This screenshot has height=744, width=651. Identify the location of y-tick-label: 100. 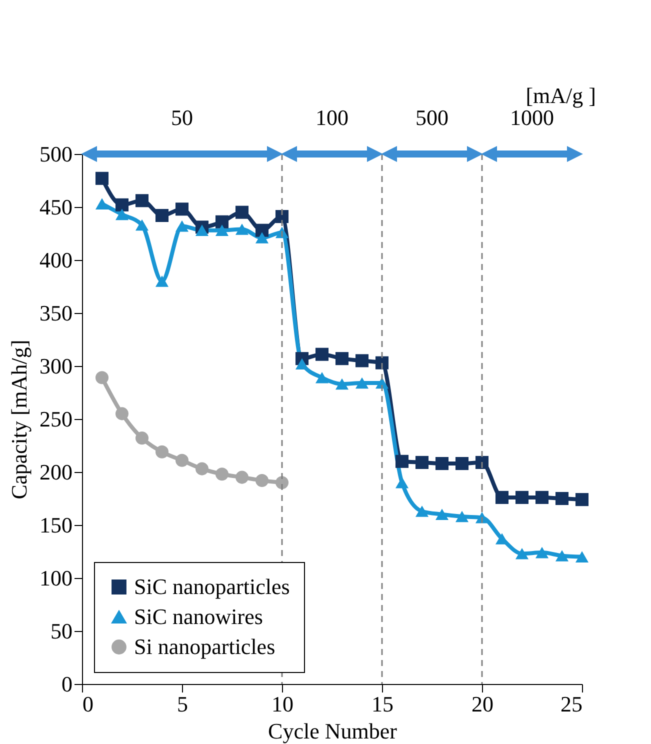
(56, 578).